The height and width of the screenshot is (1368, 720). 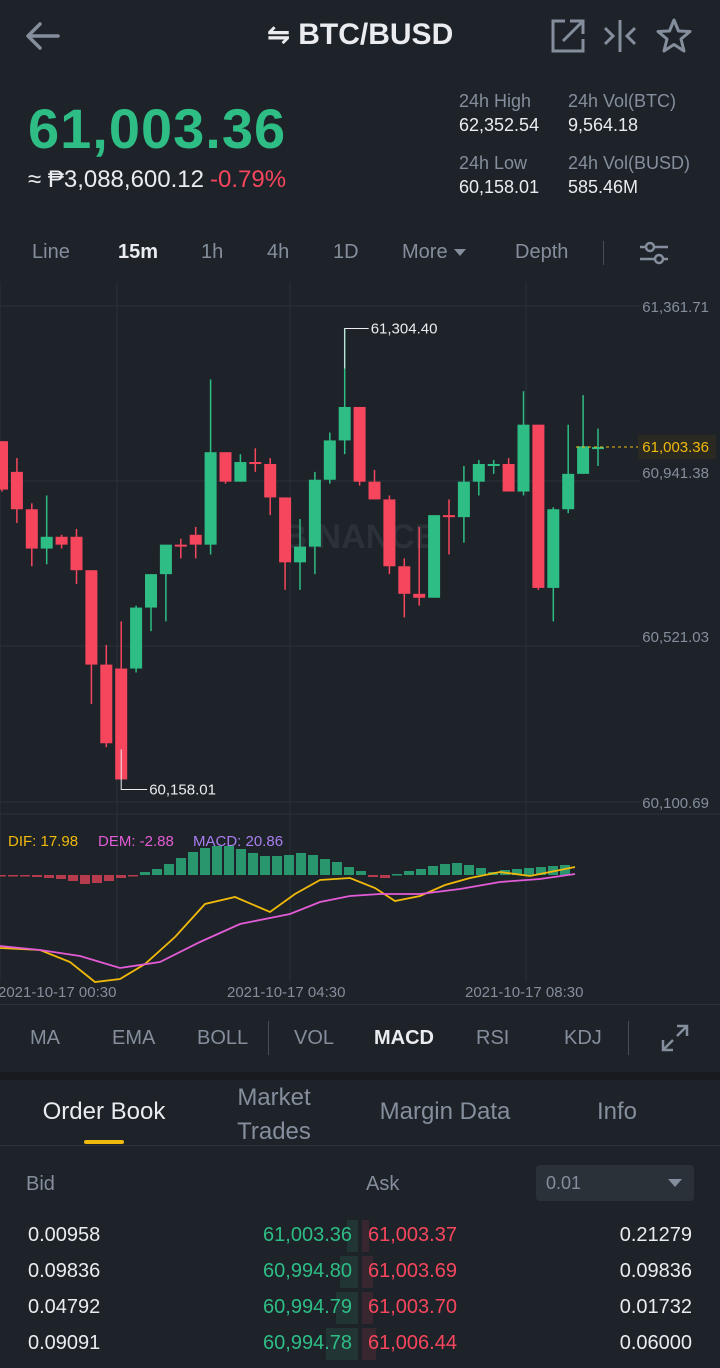 I want to click on tab-market-trades: Market Trades, so click(x=274, y=1114).